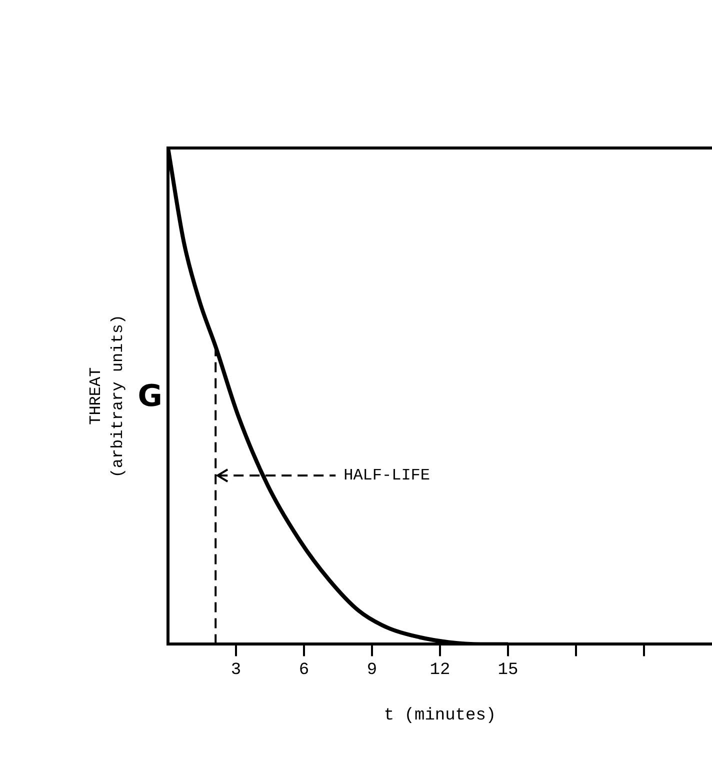 The width and height of the screenshot is (712, 769). I want to click on x-tick-label: 12, so click(440, 670).